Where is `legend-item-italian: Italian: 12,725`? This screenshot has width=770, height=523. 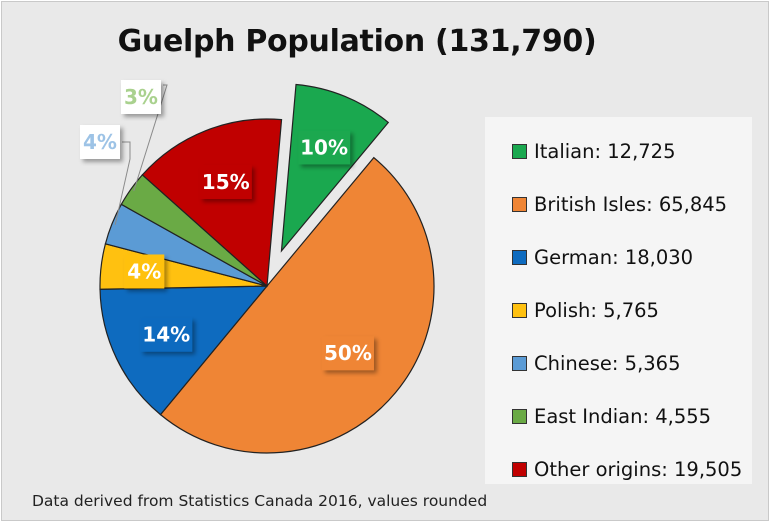
legend-item-italian: Italian: 12,725 is located at coordinates (632, 151).